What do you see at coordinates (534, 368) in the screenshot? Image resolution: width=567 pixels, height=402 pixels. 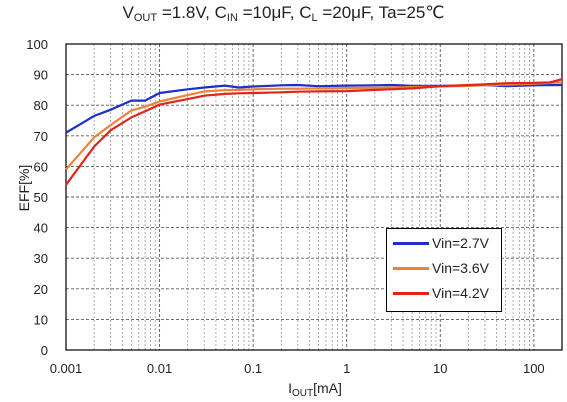 I see `x-tick-label: 100` at bounding box center [534, 368].